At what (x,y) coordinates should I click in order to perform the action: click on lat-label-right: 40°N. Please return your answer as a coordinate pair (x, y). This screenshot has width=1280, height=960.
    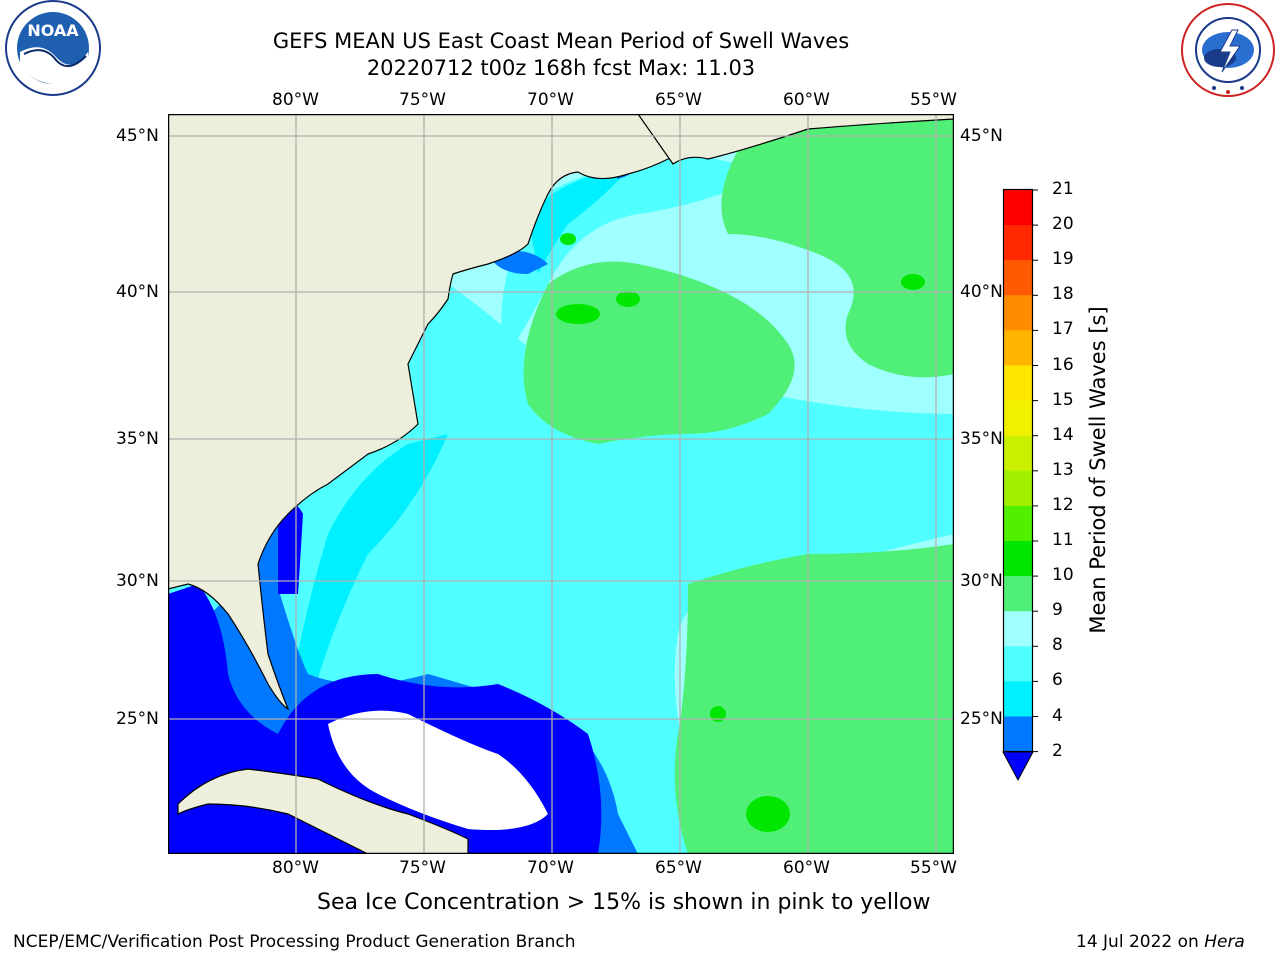
    Looking at the image, I should click on (981, 292).